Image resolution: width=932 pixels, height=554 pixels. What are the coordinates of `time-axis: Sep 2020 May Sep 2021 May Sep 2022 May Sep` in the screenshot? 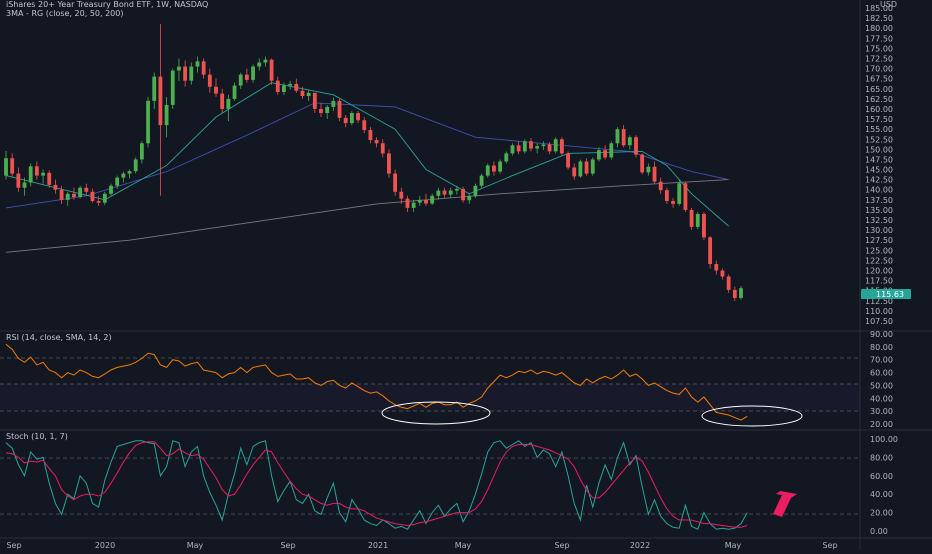 It's located at (421, 545).